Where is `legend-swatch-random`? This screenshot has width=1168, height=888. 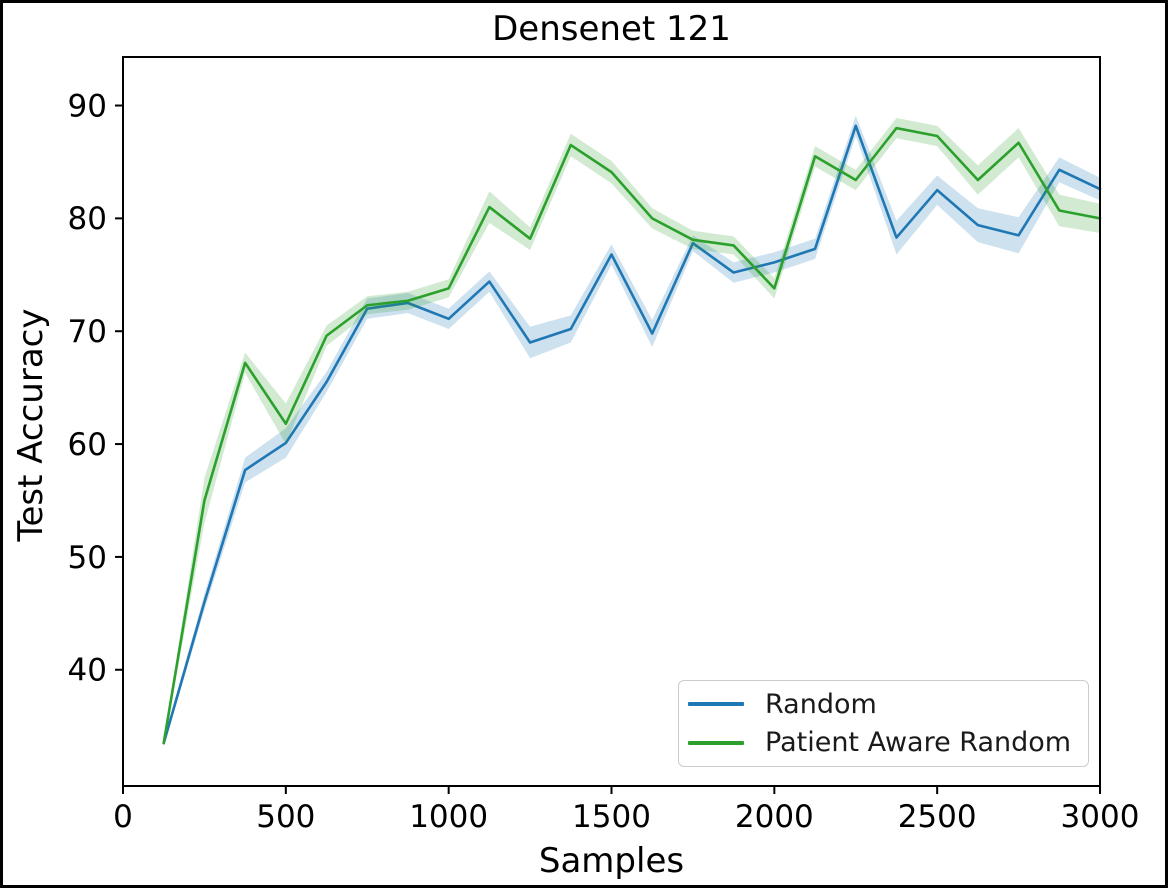 legend-swatch-random is located at coordinates (716, 704).